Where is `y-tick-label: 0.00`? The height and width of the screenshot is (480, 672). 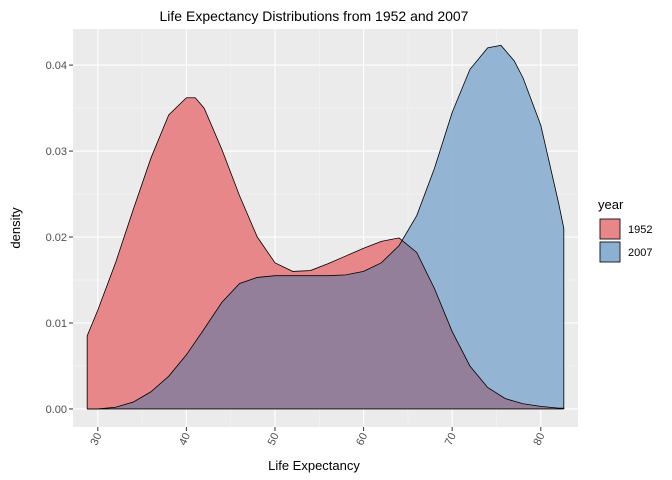 y-tick-label: 0.00 is located at coordinates (56, 410).